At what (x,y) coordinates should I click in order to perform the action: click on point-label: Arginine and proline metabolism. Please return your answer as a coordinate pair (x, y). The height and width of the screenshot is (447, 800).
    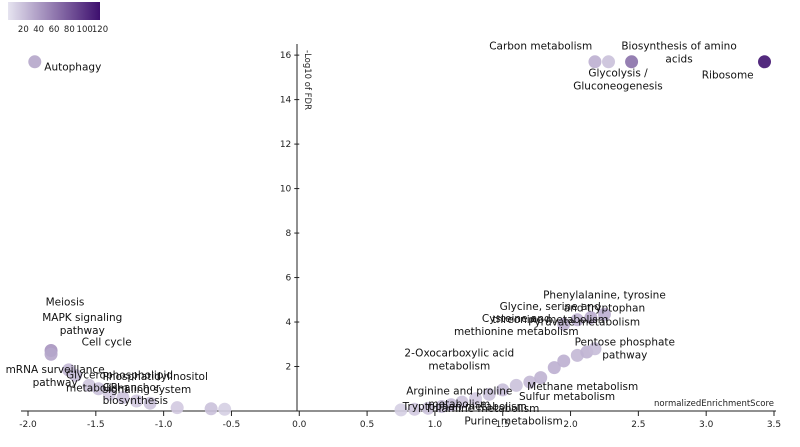
    Looking at the image, I should click on (459, 397).